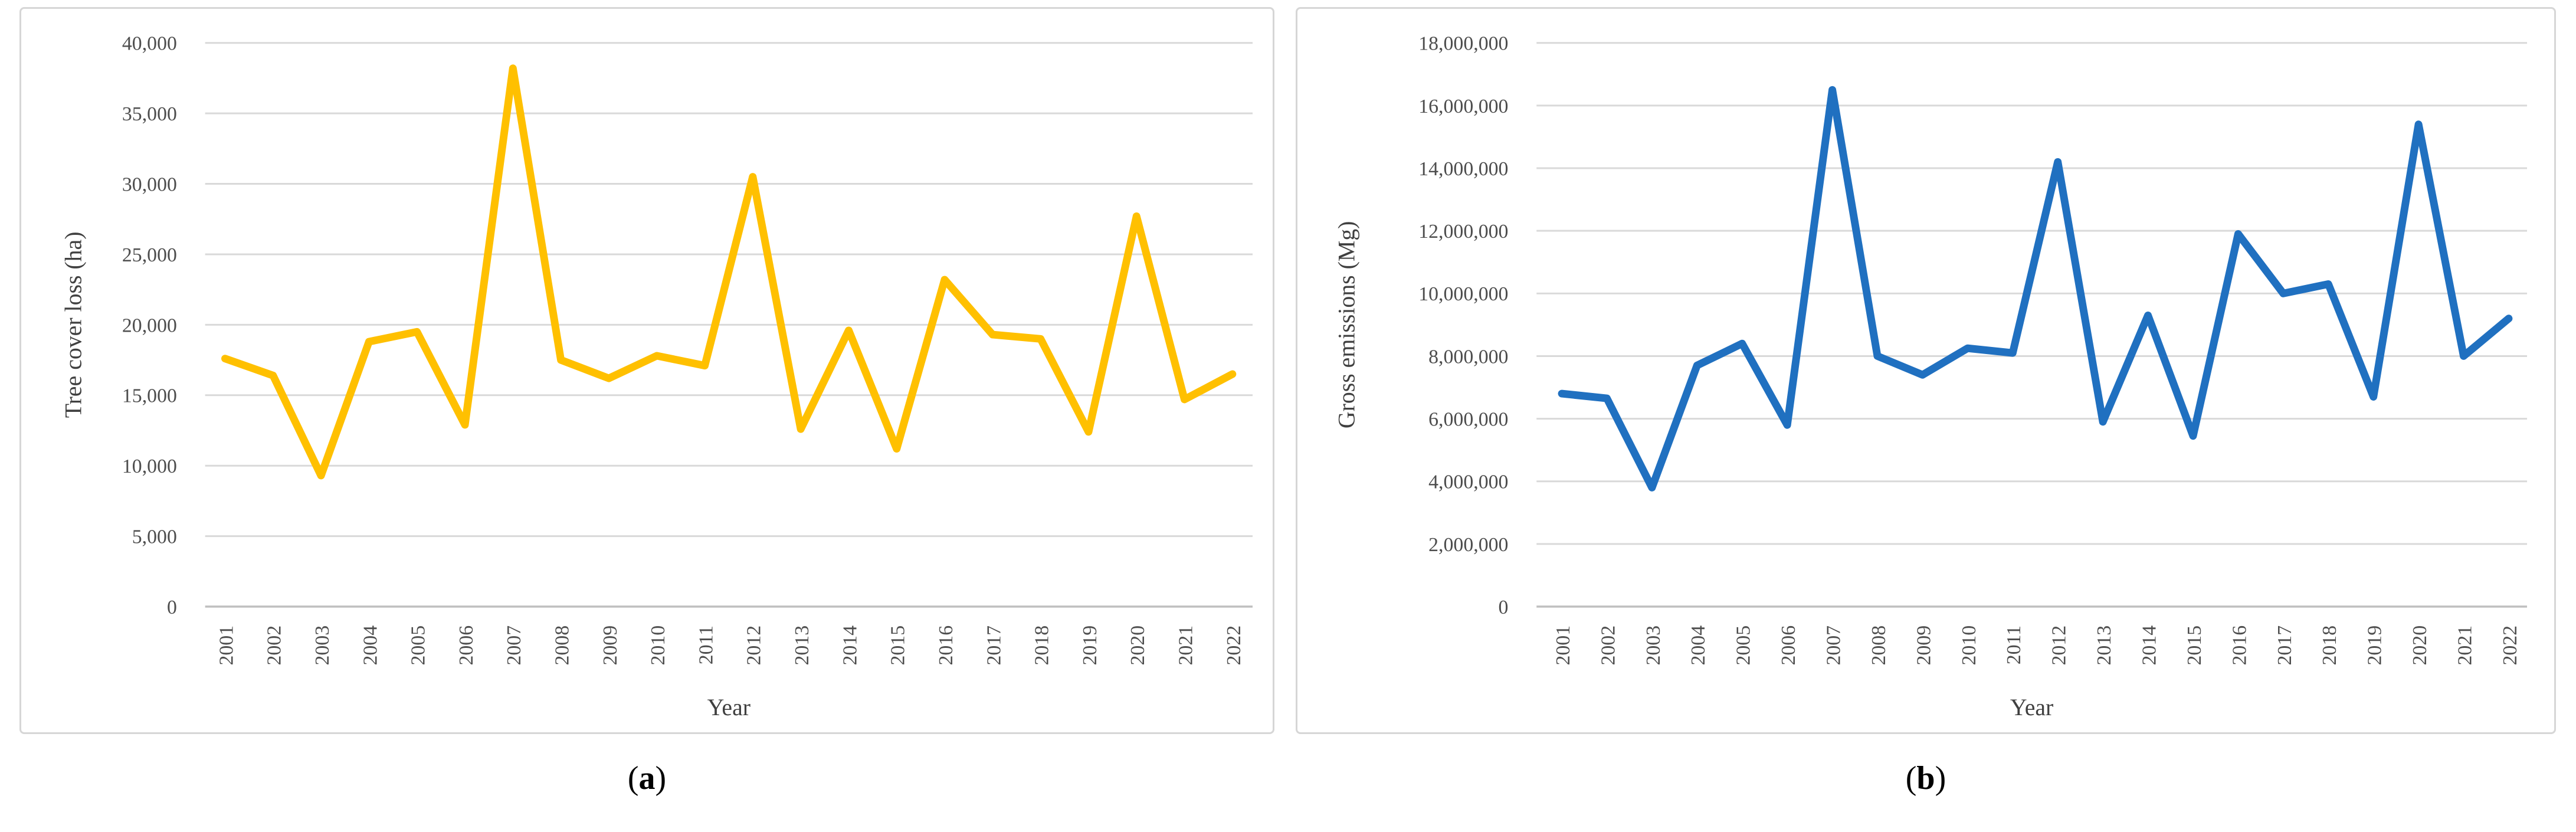 This screenshot has height=832, width=2576. I want to click on y-tick-label: 30,000, so click(149, 184).